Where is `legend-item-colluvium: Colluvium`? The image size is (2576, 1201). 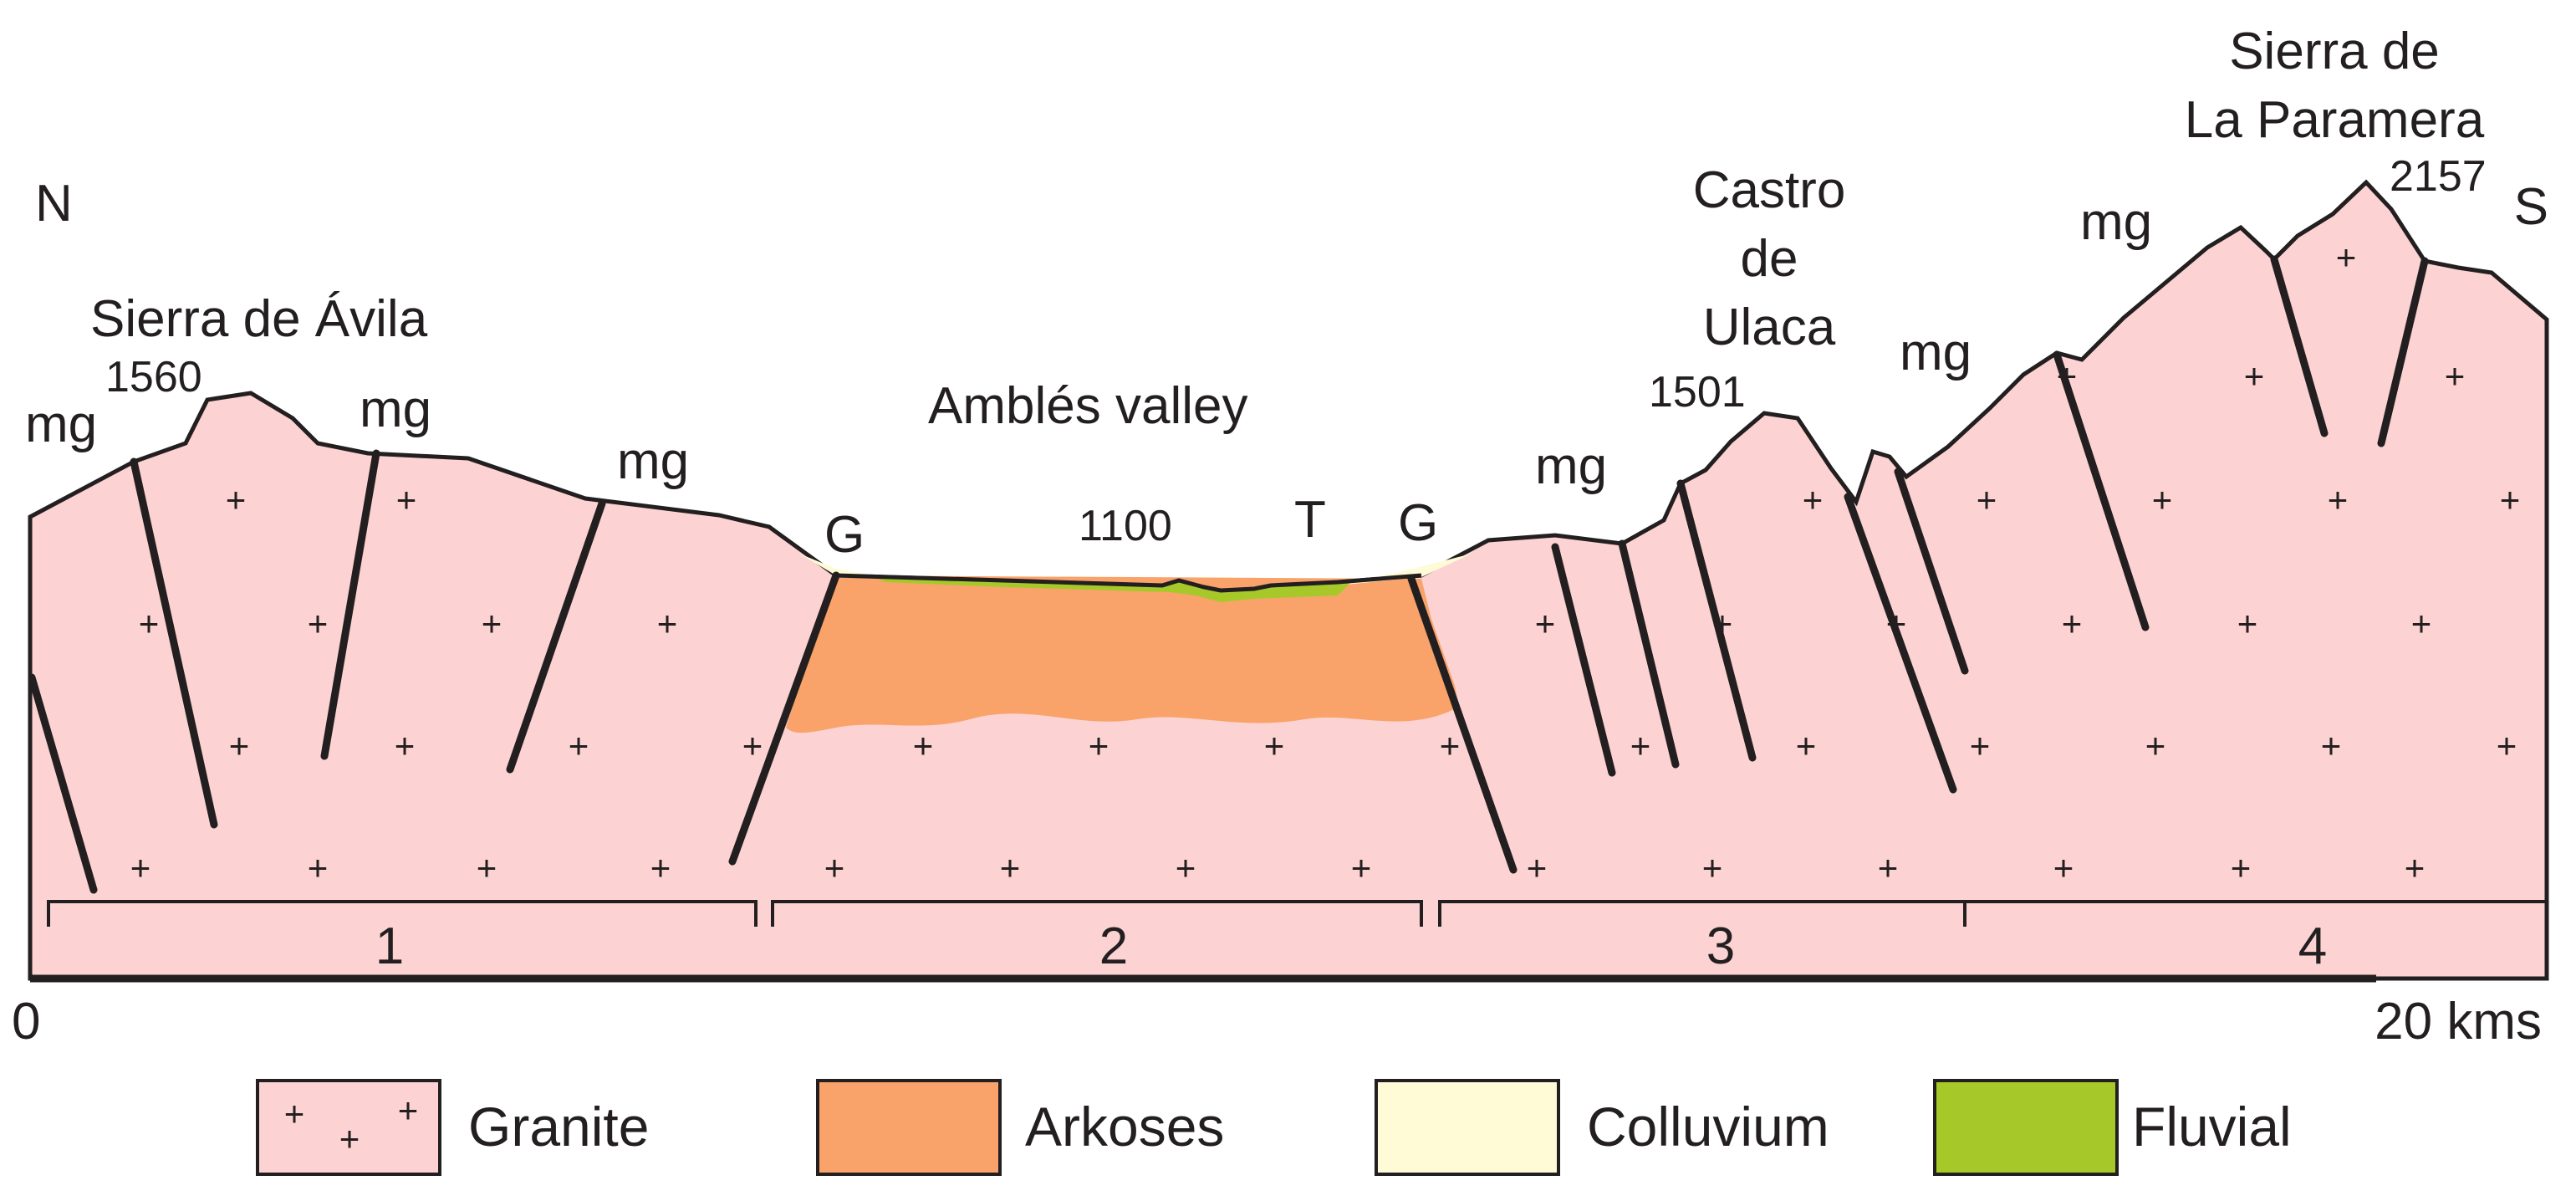 legend-item-colluvium: Colluvium is located at coordinates (1602, 1128).